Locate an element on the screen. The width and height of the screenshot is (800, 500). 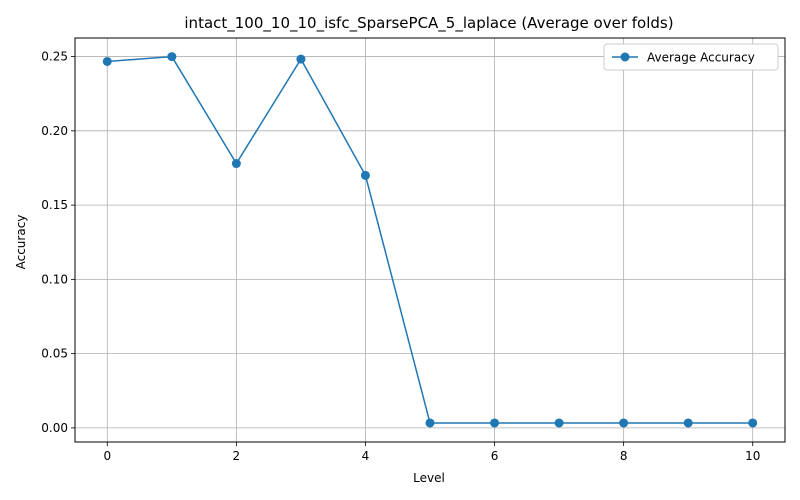
x-tick-label: 6 is located at coordinates (495, 456).